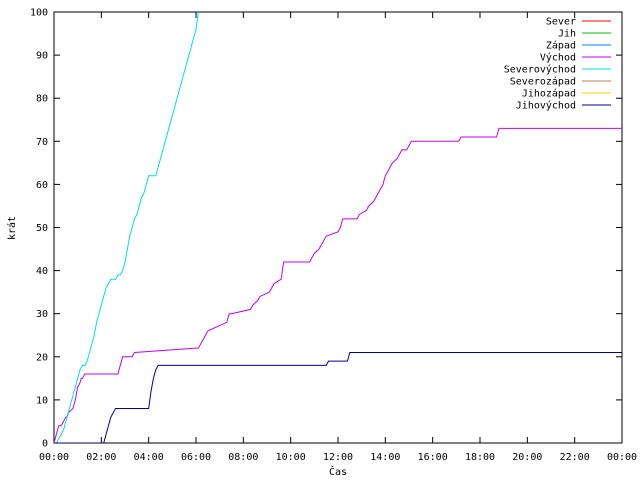 The width and height of the screenshot is (640, 480). I want to click on y-tick-label: 0, so click(45, 444).